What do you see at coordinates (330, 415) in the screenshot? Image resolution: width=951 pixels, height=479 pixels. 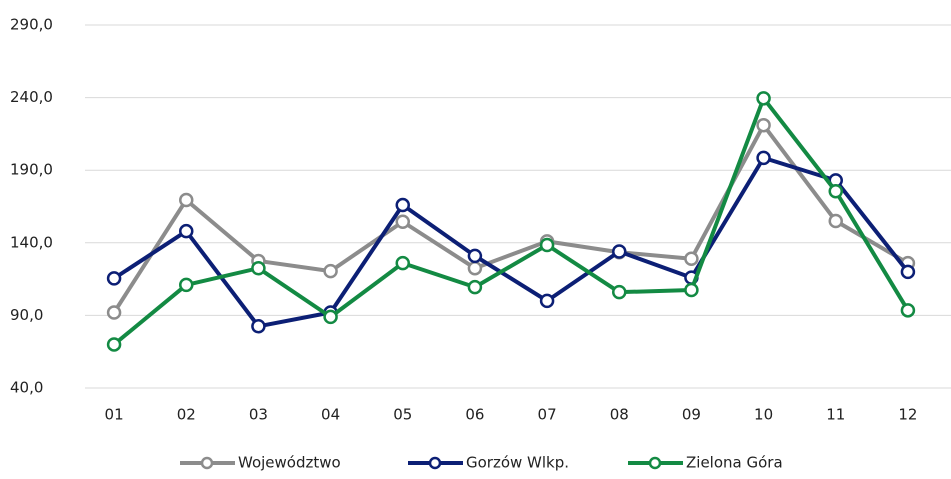 I see `x-tick-label: 04` at bounding box center [330, 415].